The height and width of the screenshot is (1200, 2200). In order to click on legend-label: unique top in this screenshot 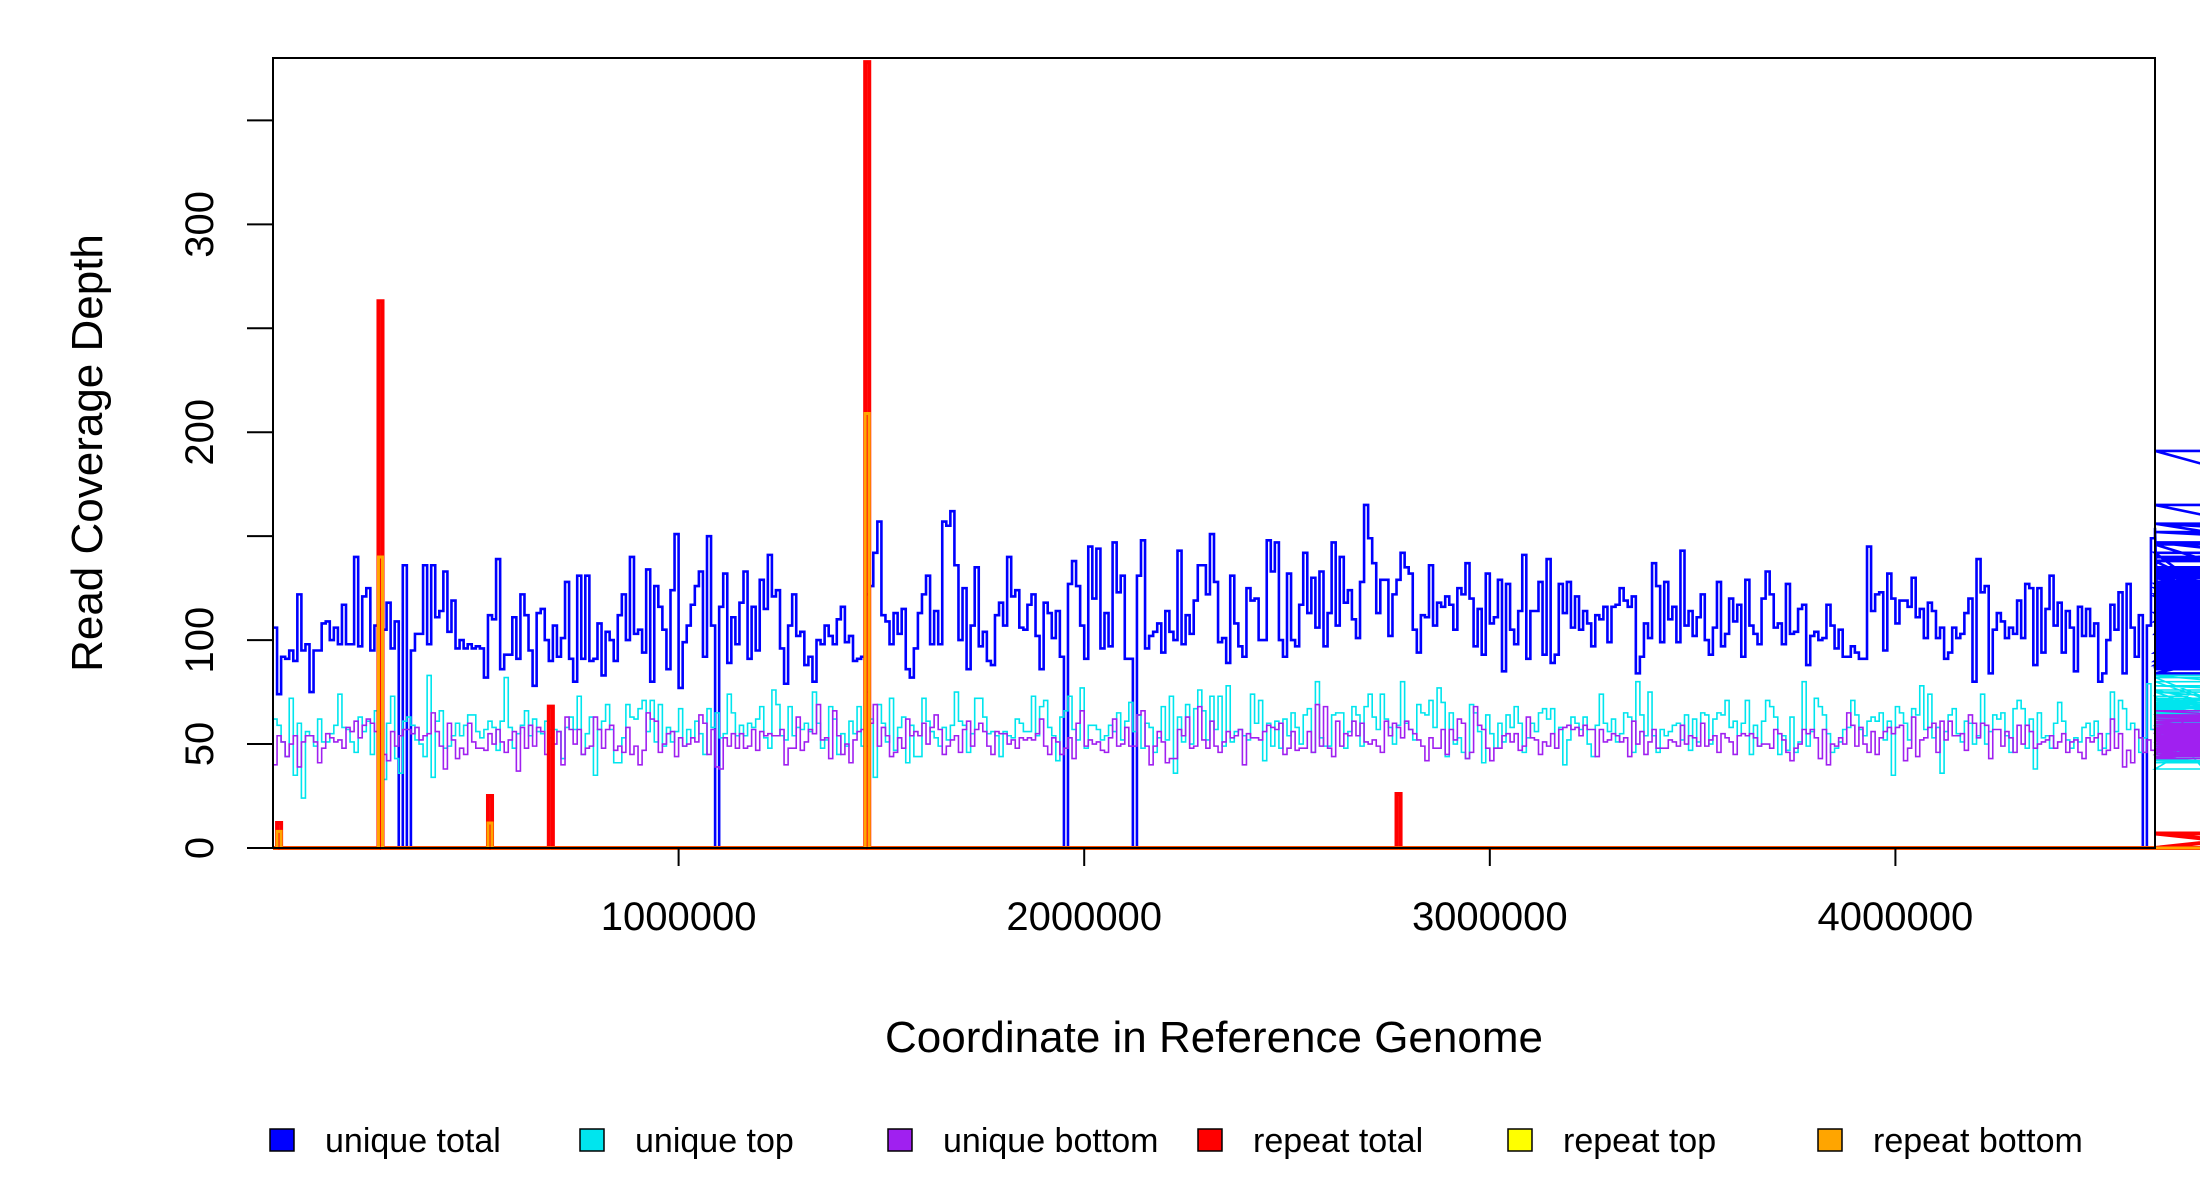, I will do `click(714, 1141)`.